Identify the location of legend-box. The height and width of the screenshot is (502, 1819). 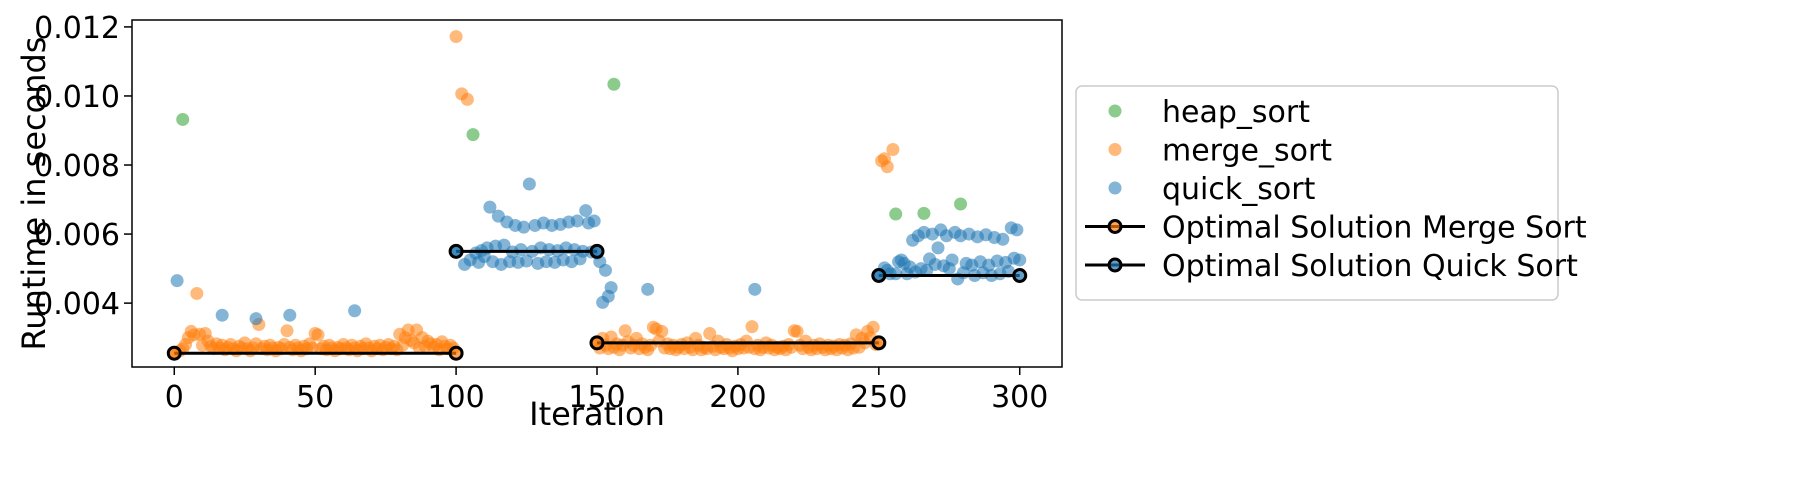
(1317, 193).